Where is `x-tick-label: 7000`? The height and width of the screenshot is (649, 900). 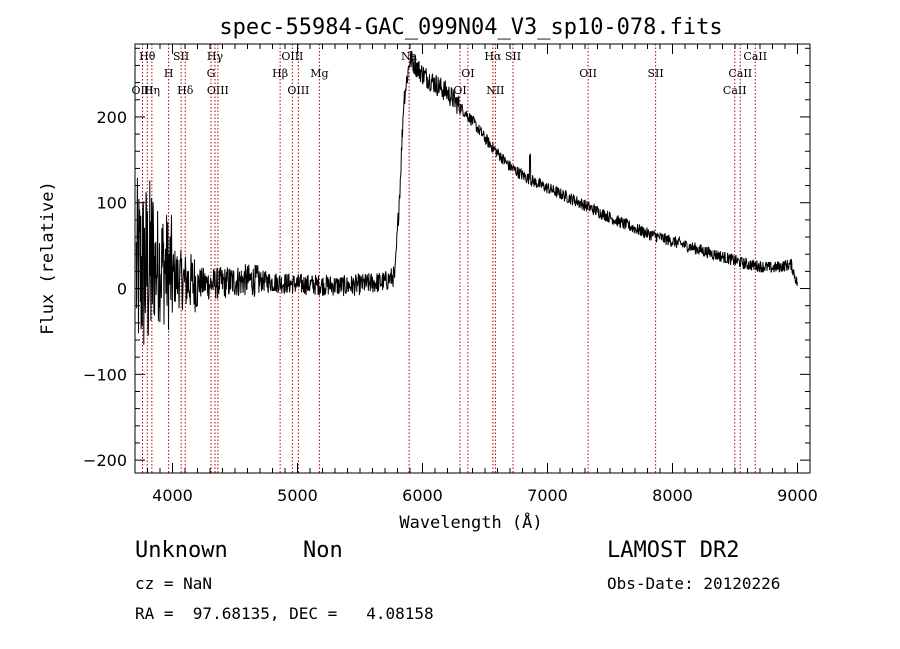
x-tick-label: 7000 is located at coordinates (547, 495).